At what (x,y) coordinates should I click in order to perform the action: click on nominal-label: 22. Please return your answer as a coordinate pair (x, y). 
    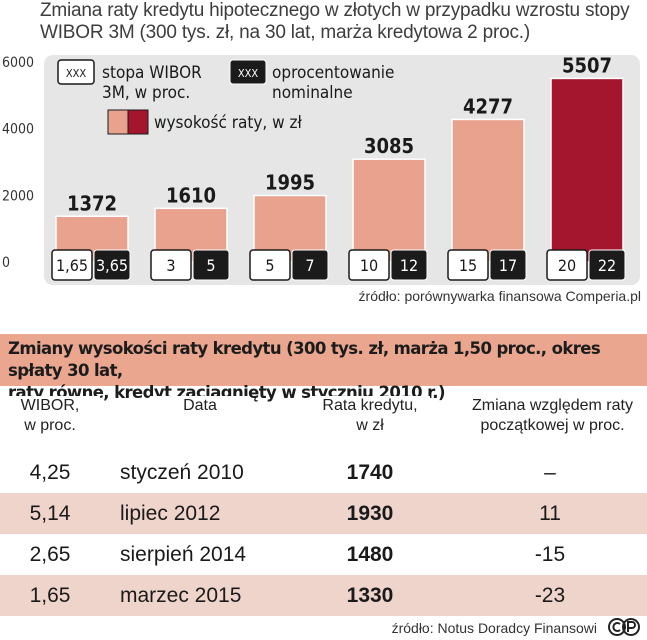
    Looking at the image, I should click on (607, 265).